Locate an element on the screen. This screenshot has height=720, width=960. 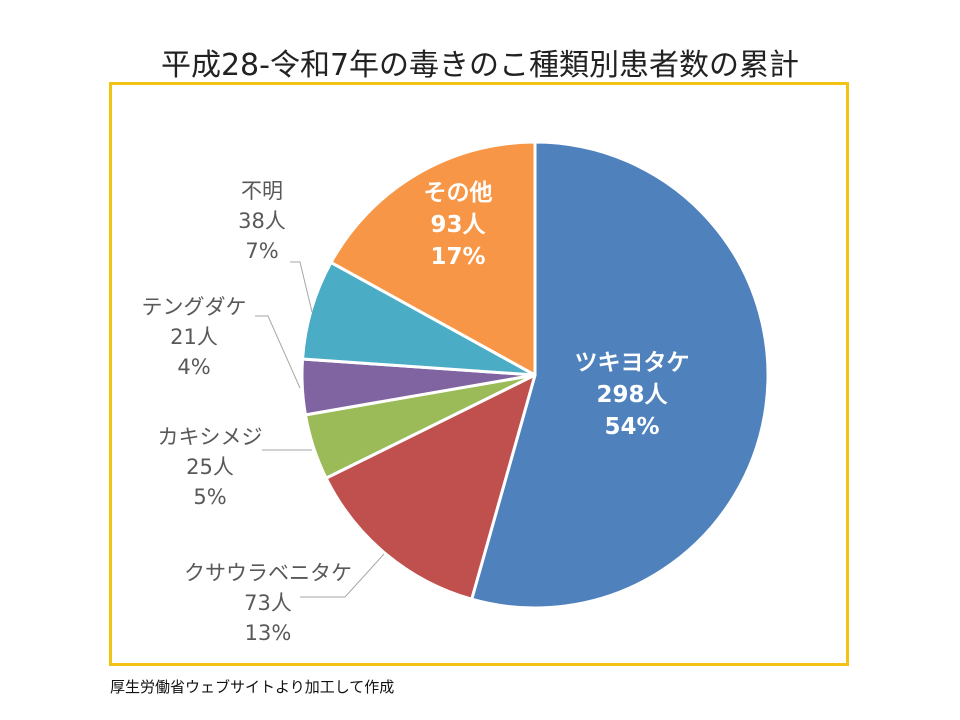
chart-title: 平成28-令和7年の毒きのこ種類別患者数の累計 is located at coordinates (480, 65).